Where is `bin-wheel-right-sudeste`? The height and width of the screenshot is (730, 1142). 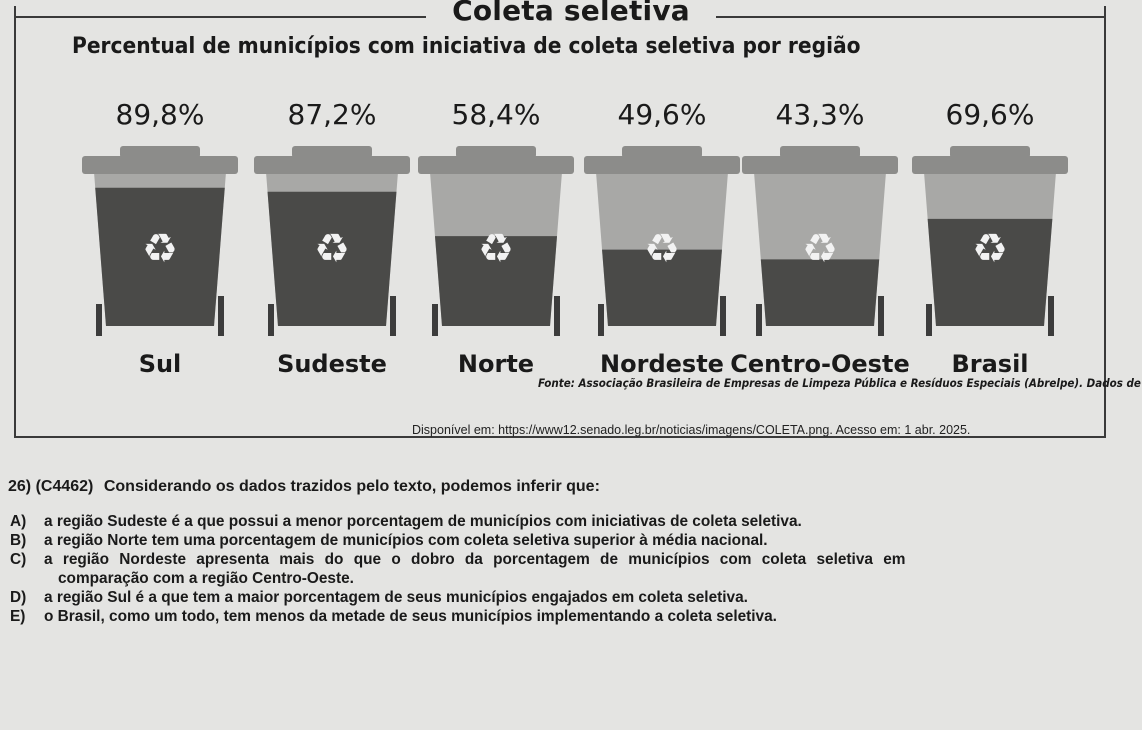
bin-wheel-right-sudeste is located at coordinates (393, 316).